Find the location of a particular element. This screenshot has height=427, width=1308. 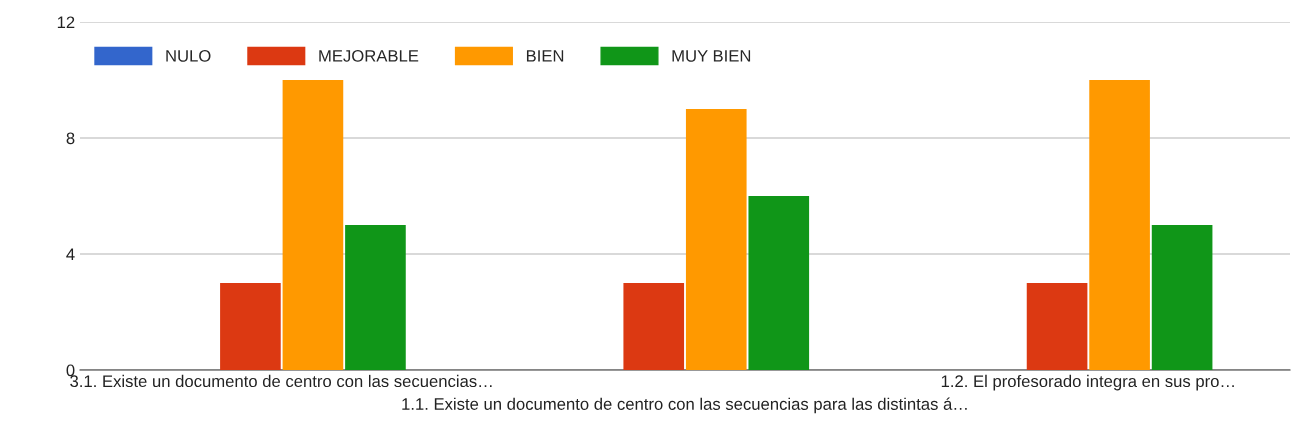

legend-label: MEJORABLE is located at coordinates (369, 55).